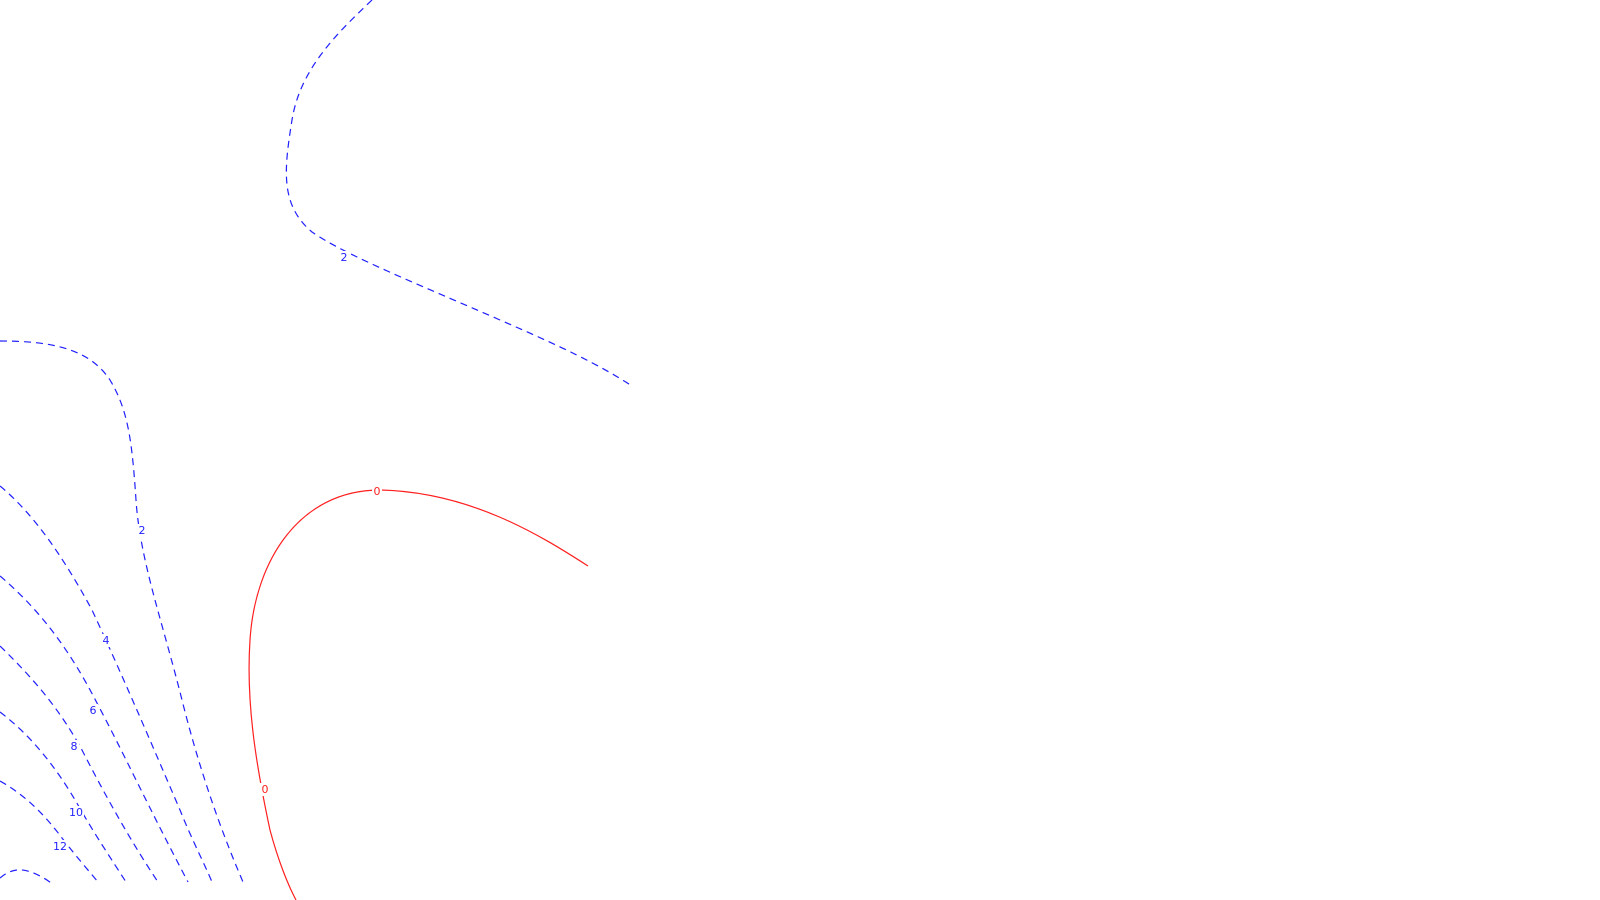  I want to click on contour-label-0-left: 0, so click(265, 789).